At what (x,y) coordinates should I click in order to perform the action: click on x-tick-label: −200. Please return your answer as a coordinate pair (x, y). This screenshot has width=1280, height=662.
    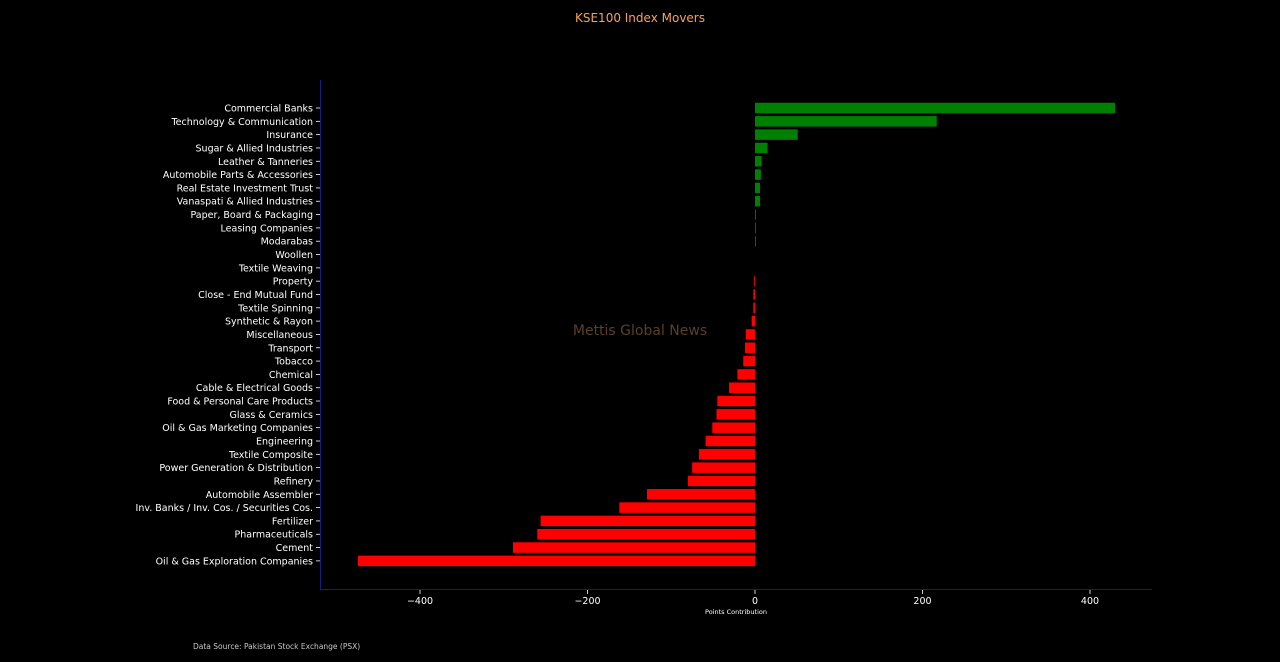
    Looking at the image, I should click on (587, 601).